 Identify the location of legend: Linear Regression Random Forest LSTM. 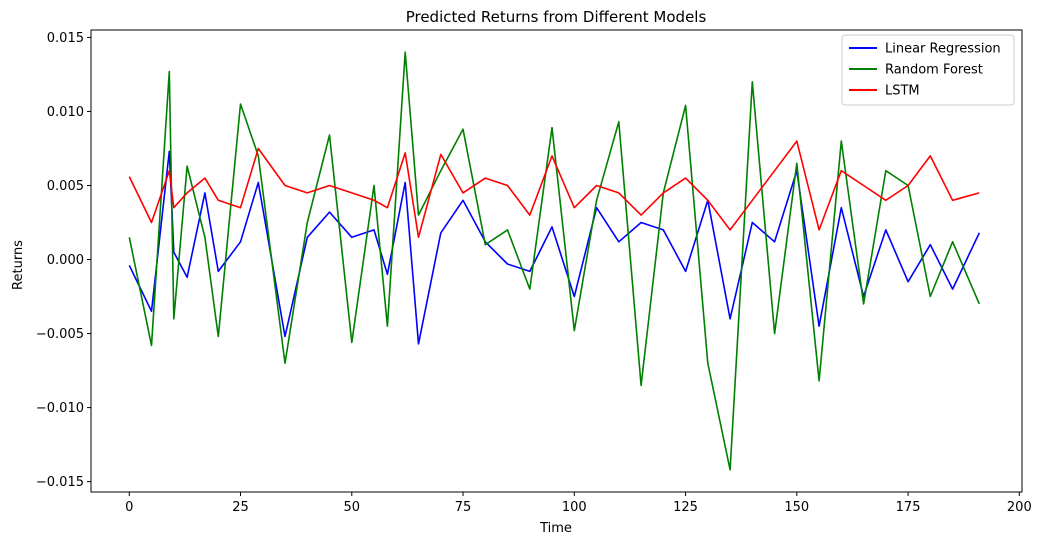
(928, 70).